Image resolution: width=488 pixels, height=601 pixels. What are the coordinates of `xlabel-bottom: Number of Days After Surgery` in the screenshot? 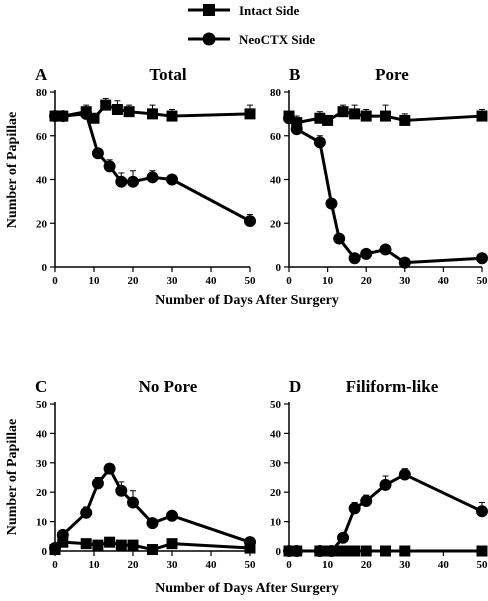 It's located at (247, 588).